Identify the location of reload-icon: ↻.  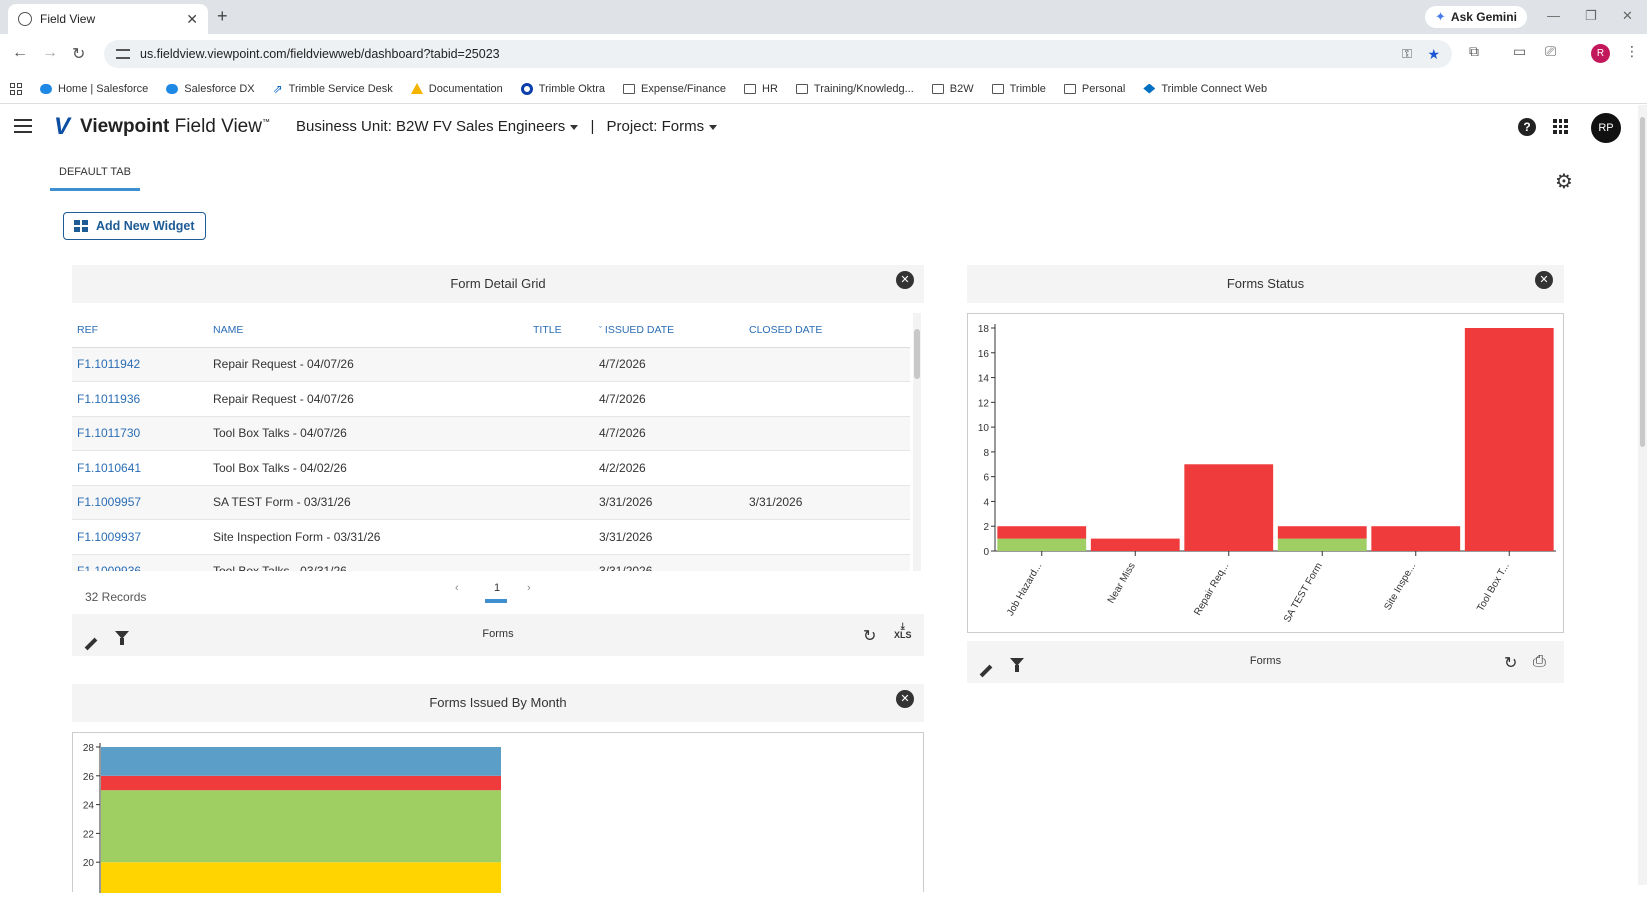
(79, 54).